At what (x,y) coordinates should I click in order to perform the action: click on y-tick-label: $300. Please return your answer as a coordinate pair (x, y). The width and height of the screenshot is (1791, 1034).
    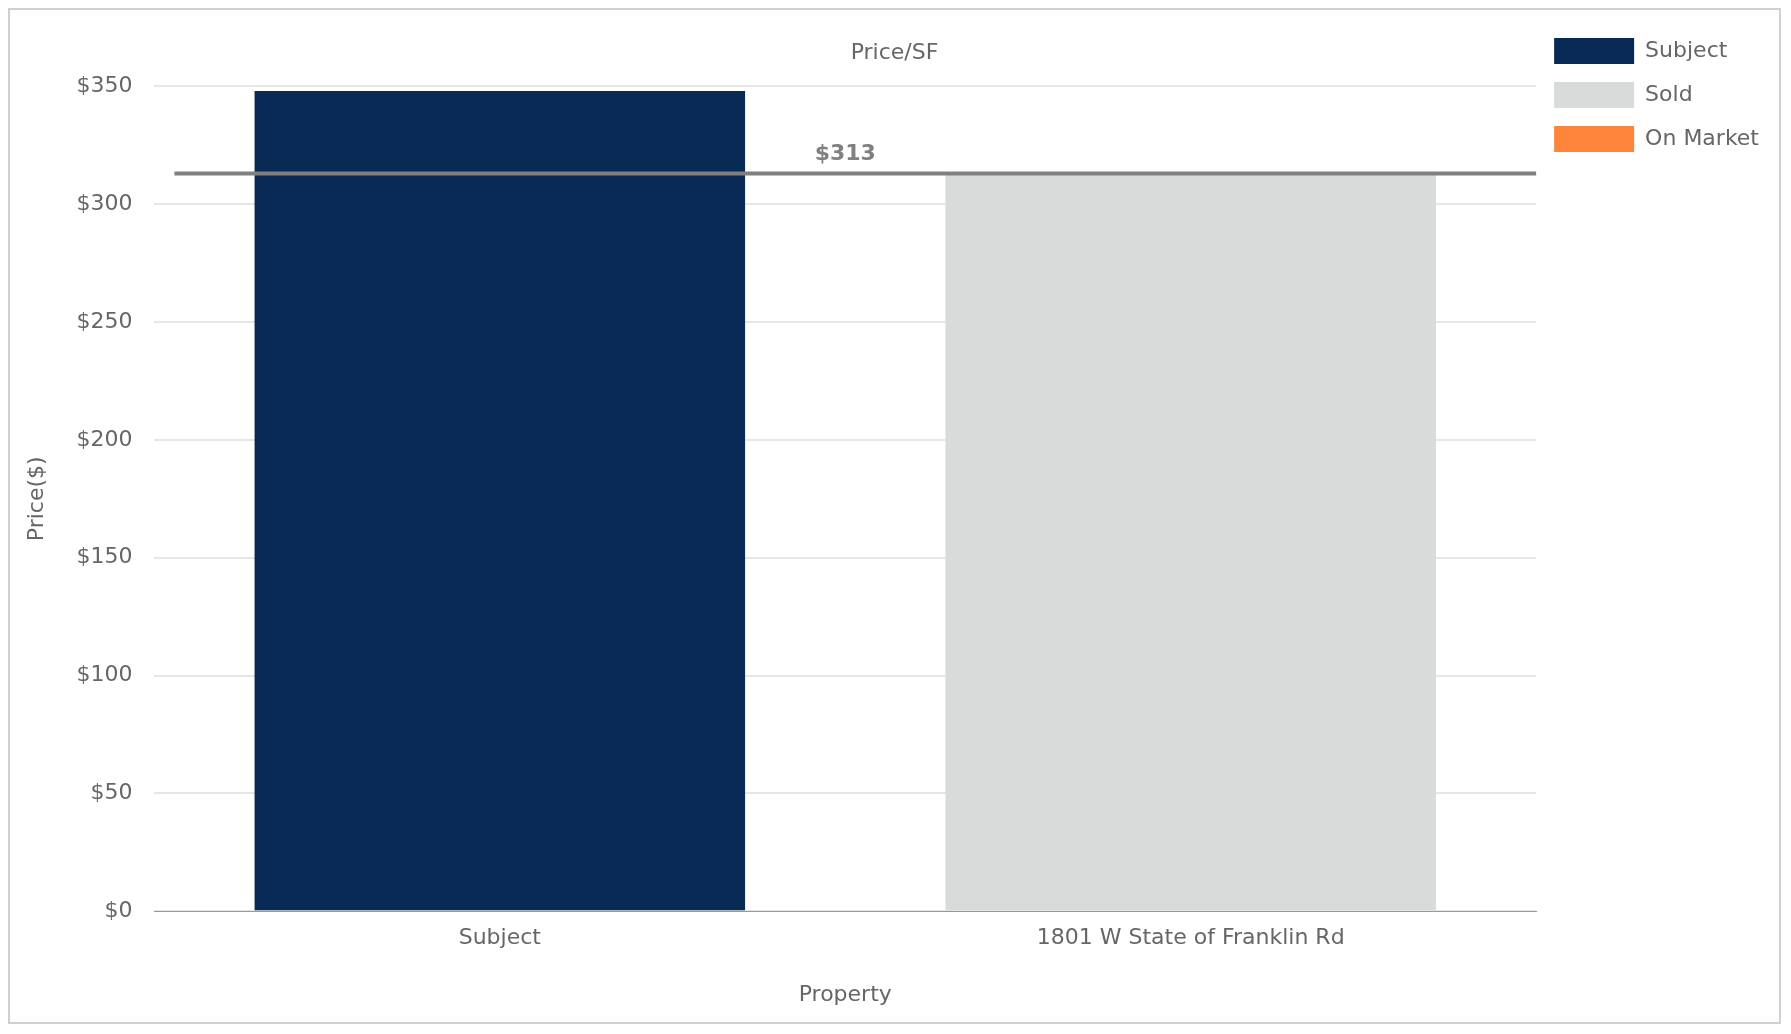
    Looking at the image, I should click on (104, 202).